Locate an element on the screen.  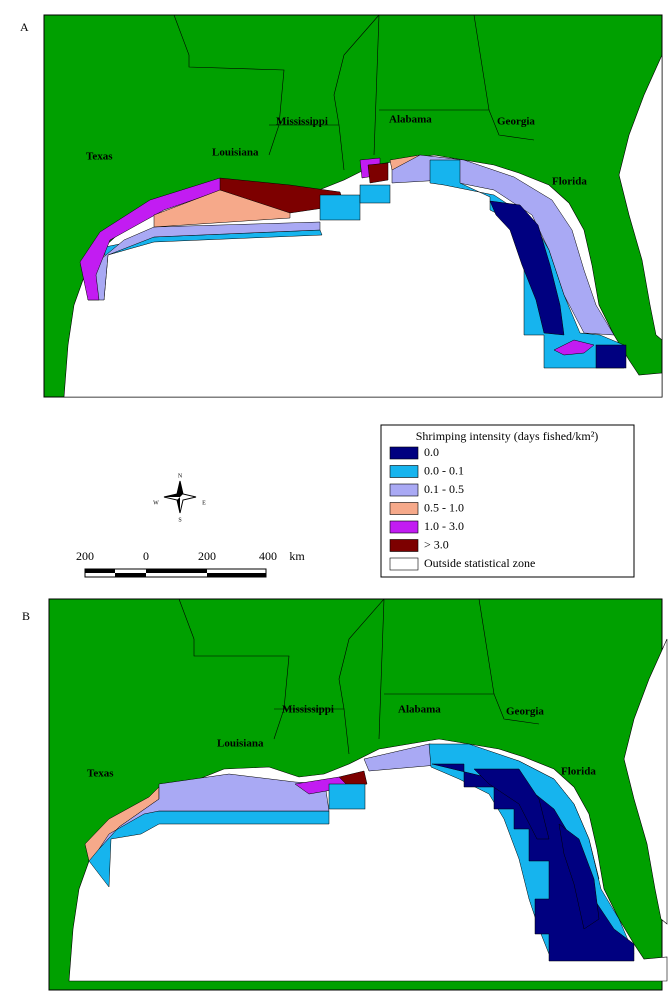
scale-label: 400 is located at coordinates (268, 556).